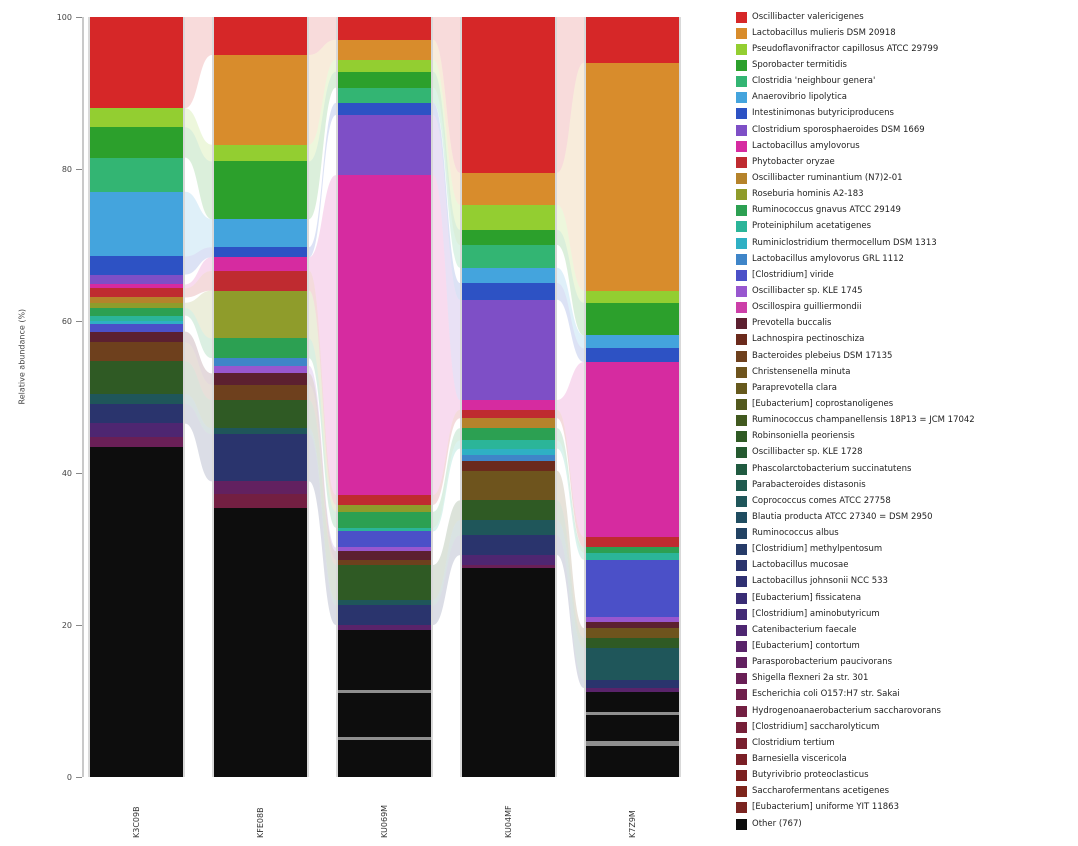 Image resolution: width=1078 pixels, height=846 pixels. Describe the element at coordinates (810, 775) in the screenshot. I see `legend-label: Butyrivibrio proteoclasticus` at that location.